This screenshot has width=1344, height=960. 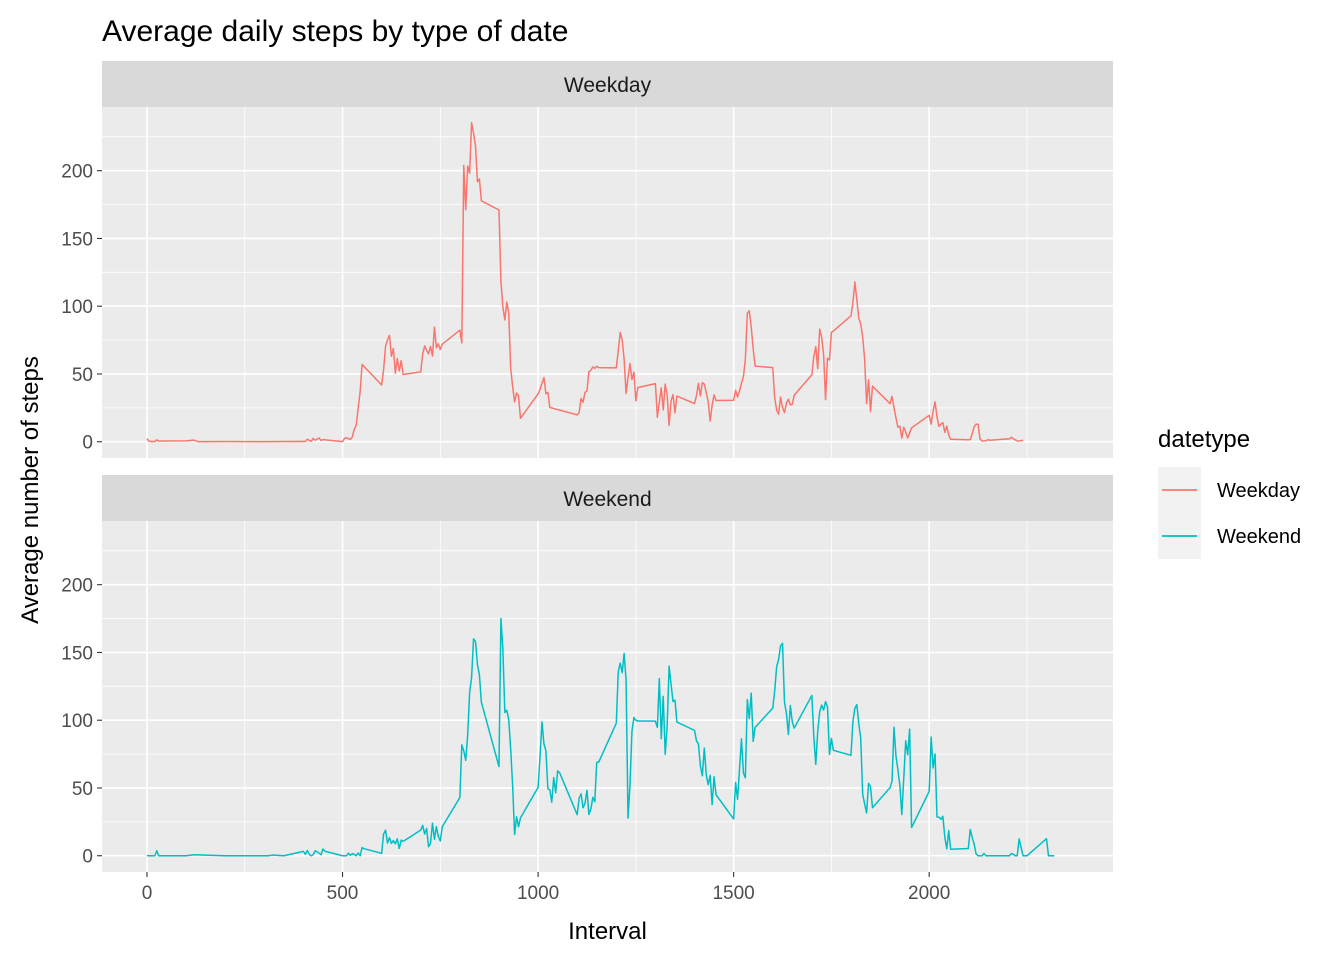 I want to click on strip-weekend-background, so click(x=607, y=498).